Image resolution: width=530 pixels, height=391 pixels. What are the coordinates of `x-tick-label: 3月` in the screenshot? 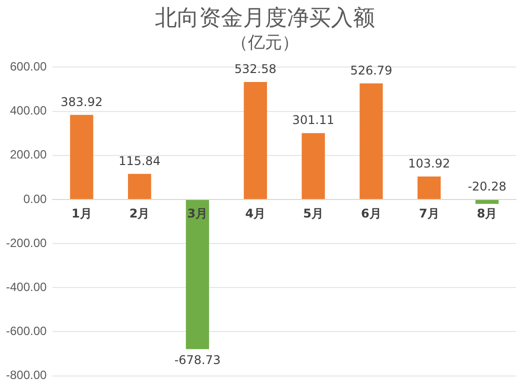 It's located at (197, 213).